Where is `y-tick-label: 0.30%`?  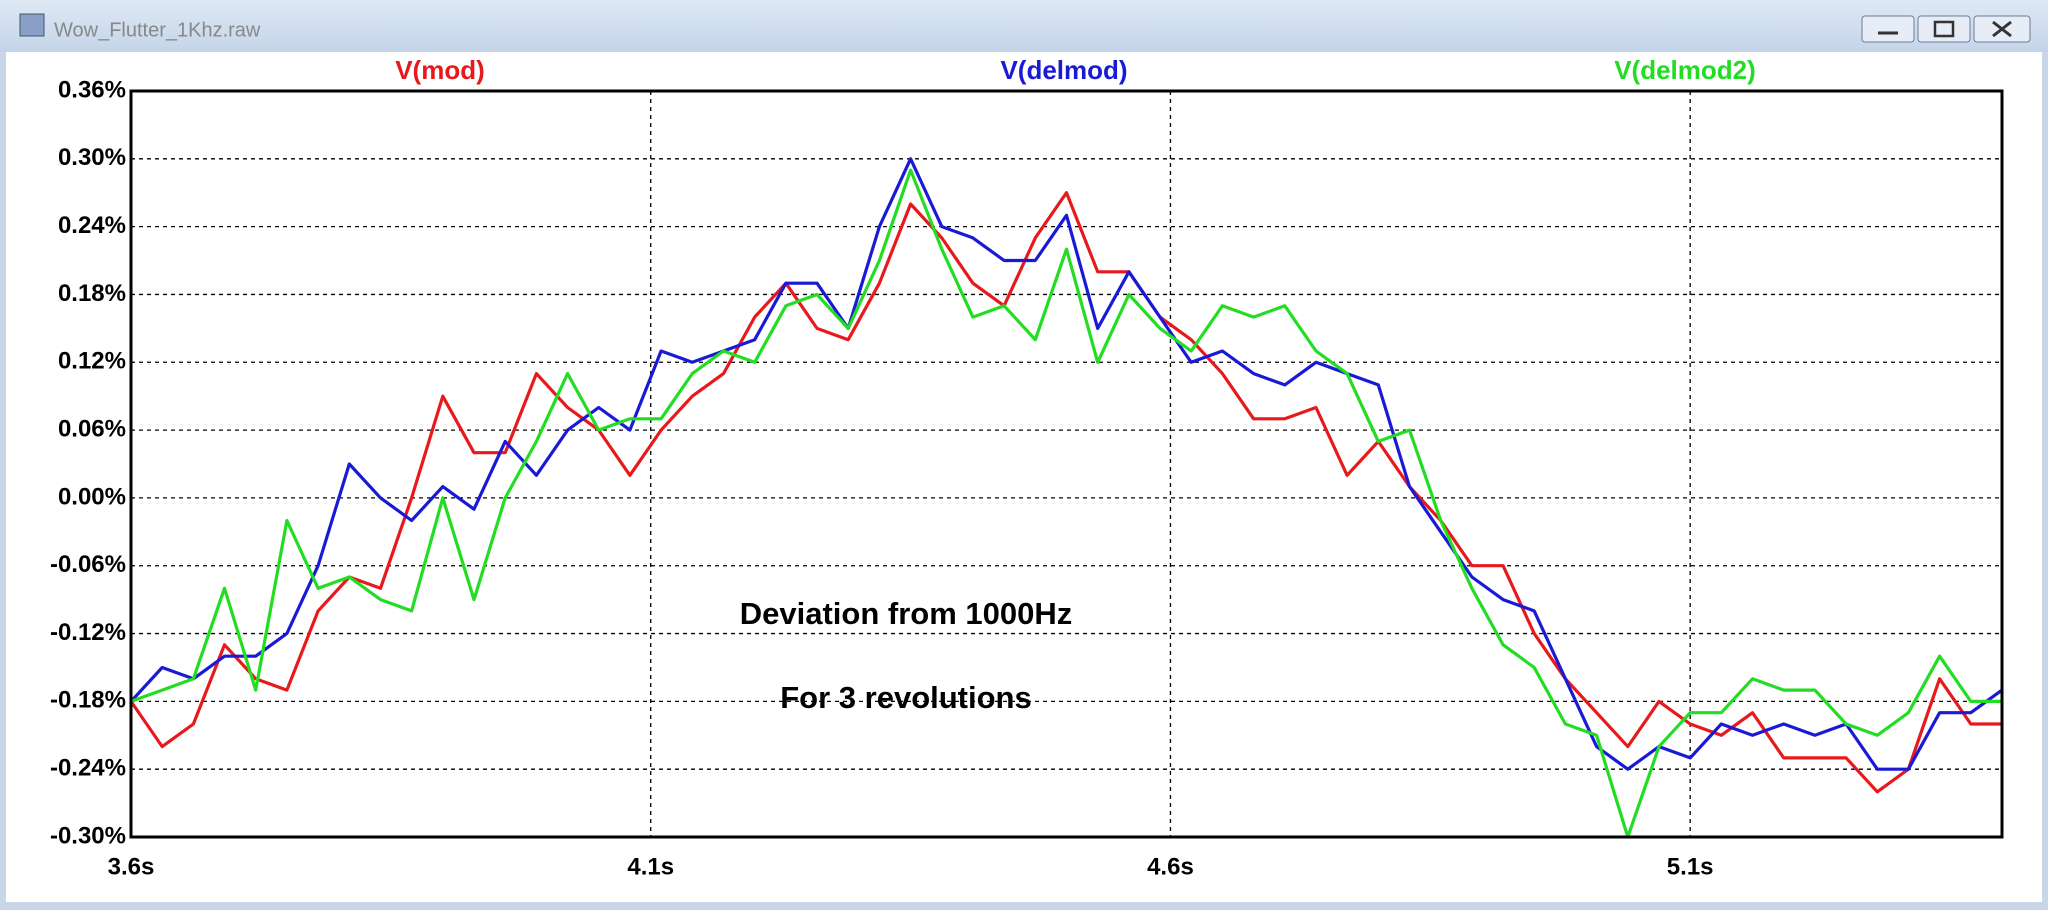
y-tick-label: 0.30% is located at coordinates (92, 157).